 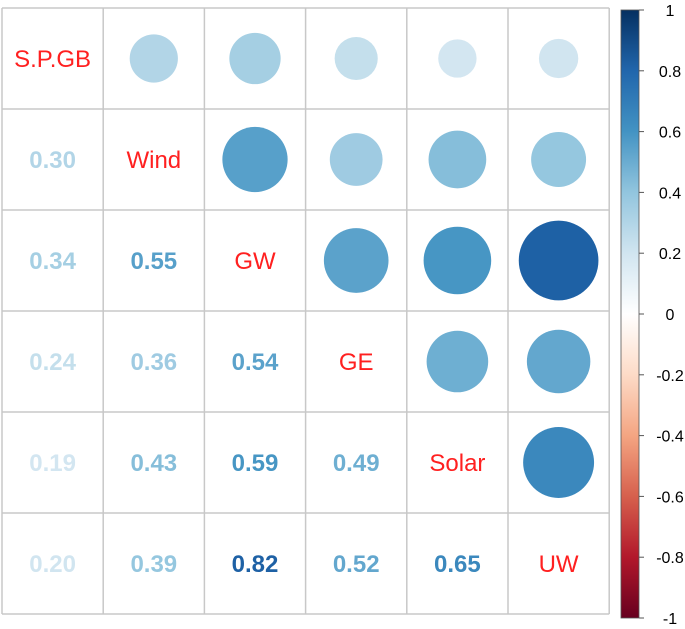 What do you see at coordinates (559, 159) in the screenshot?
I see `correlation-circle-wind-uw` at bounding box center [559, 159].